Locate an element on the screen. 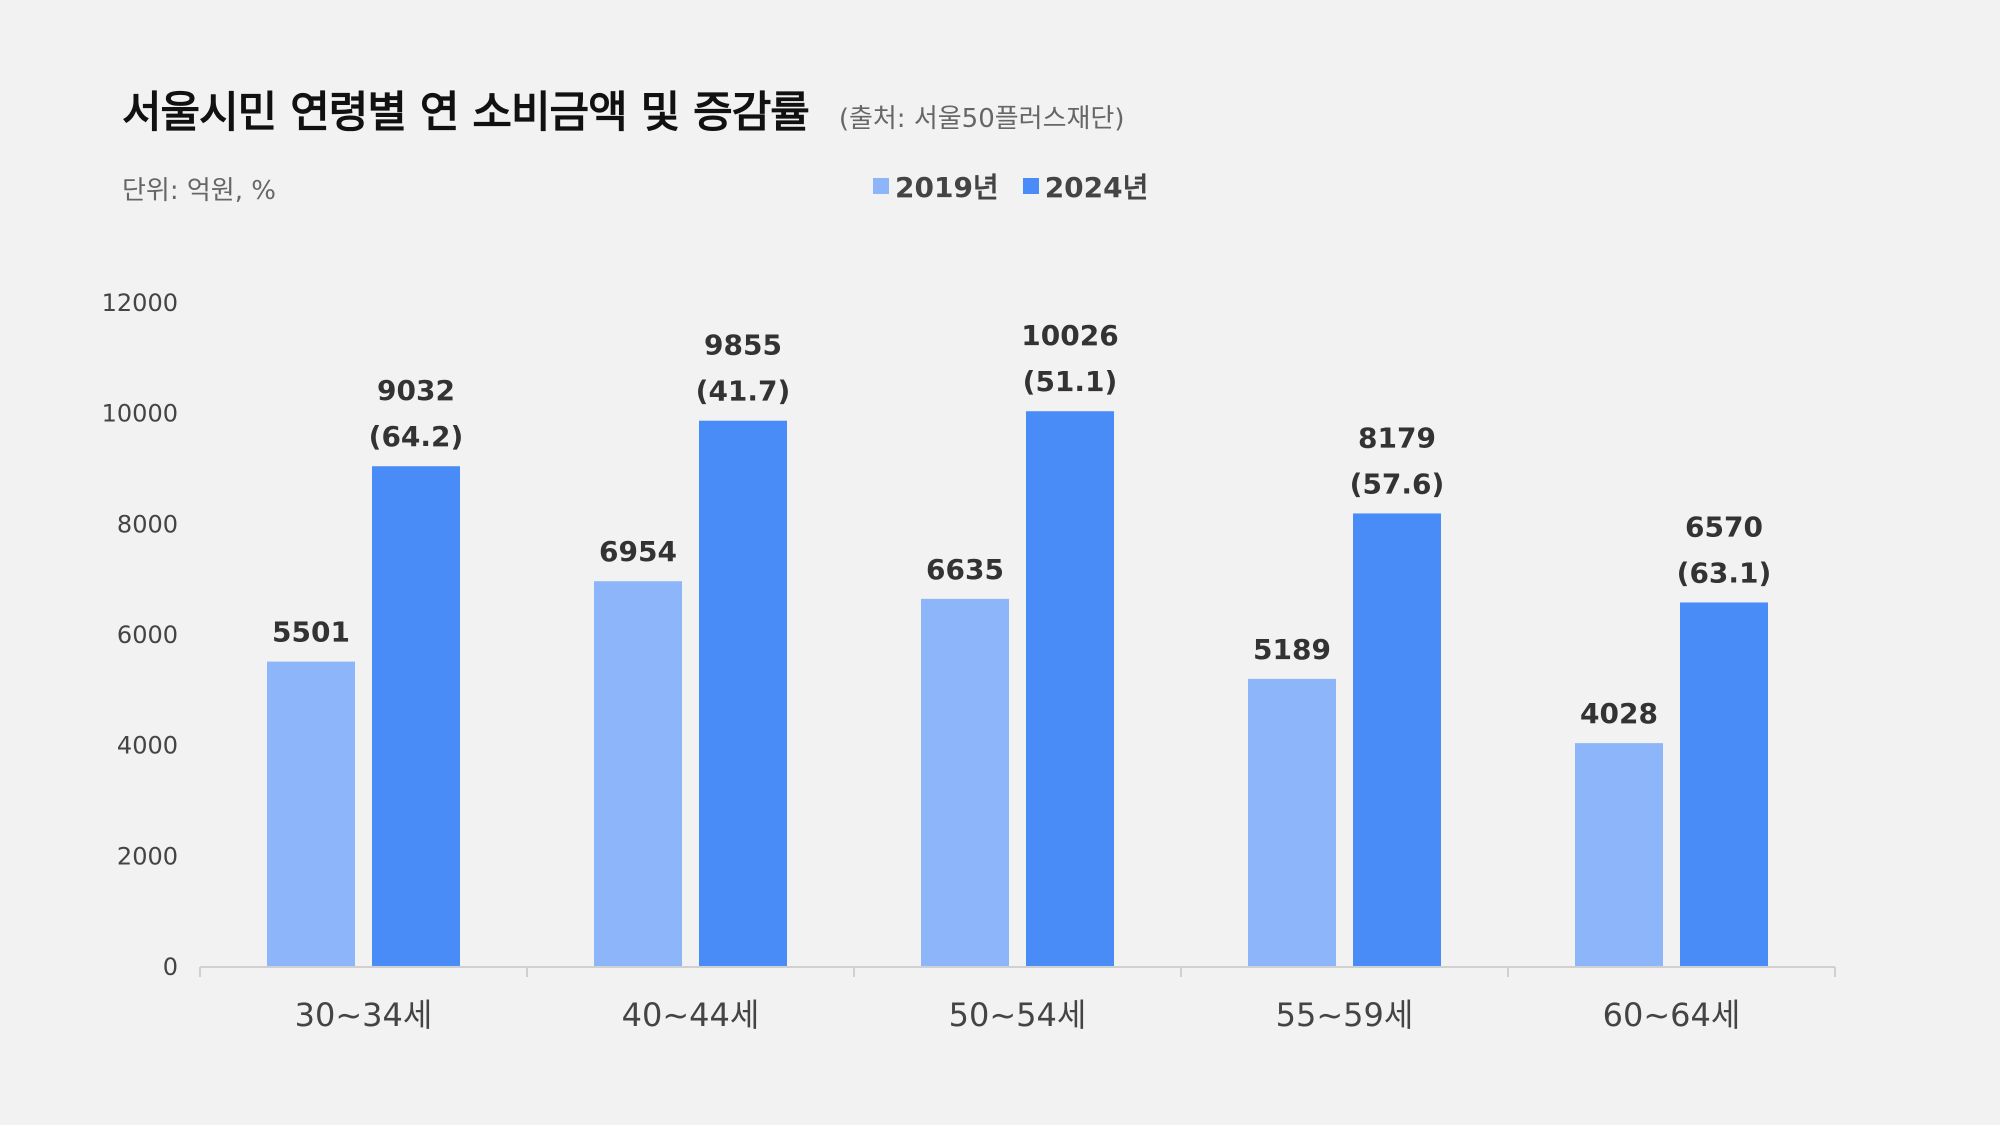 This screenshot has height=1125, width=2000. unit-label: 단위: 억원, % is located at coordinates (199, 191).